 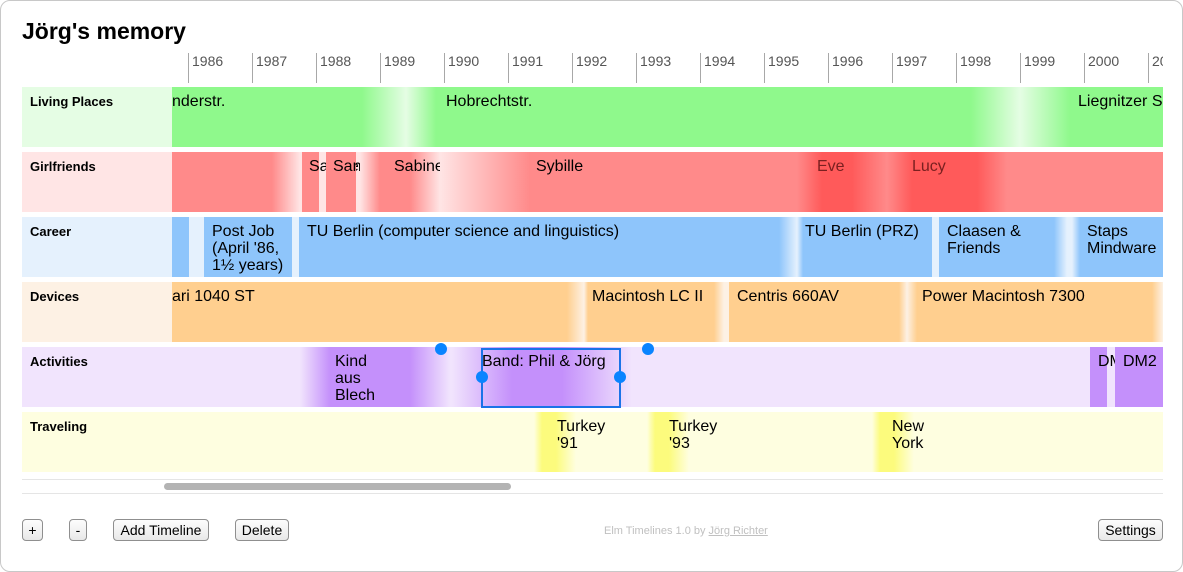 I want to click on bar: Kind aus Blech, so click(x=375, y=377).